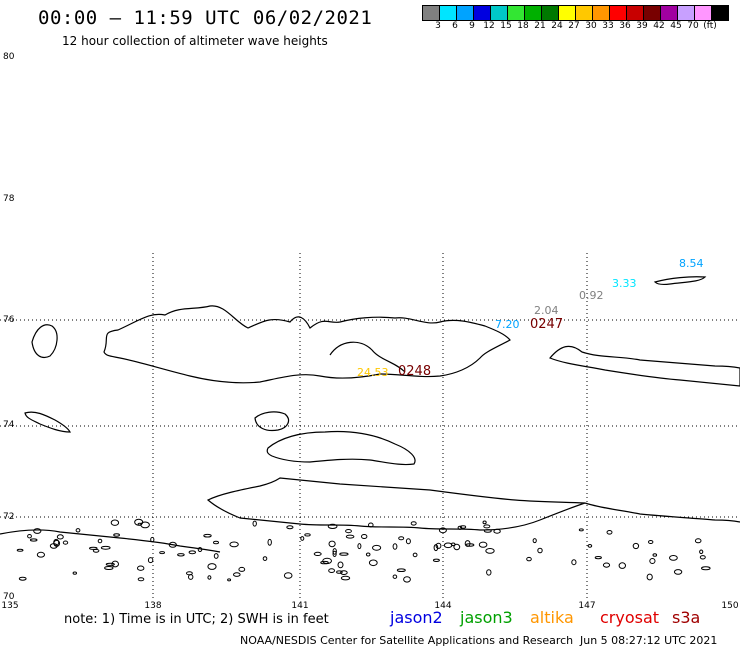 This screenshot has height=650, width=740. I want to click on island-stolbovoy, so click(47, 422).